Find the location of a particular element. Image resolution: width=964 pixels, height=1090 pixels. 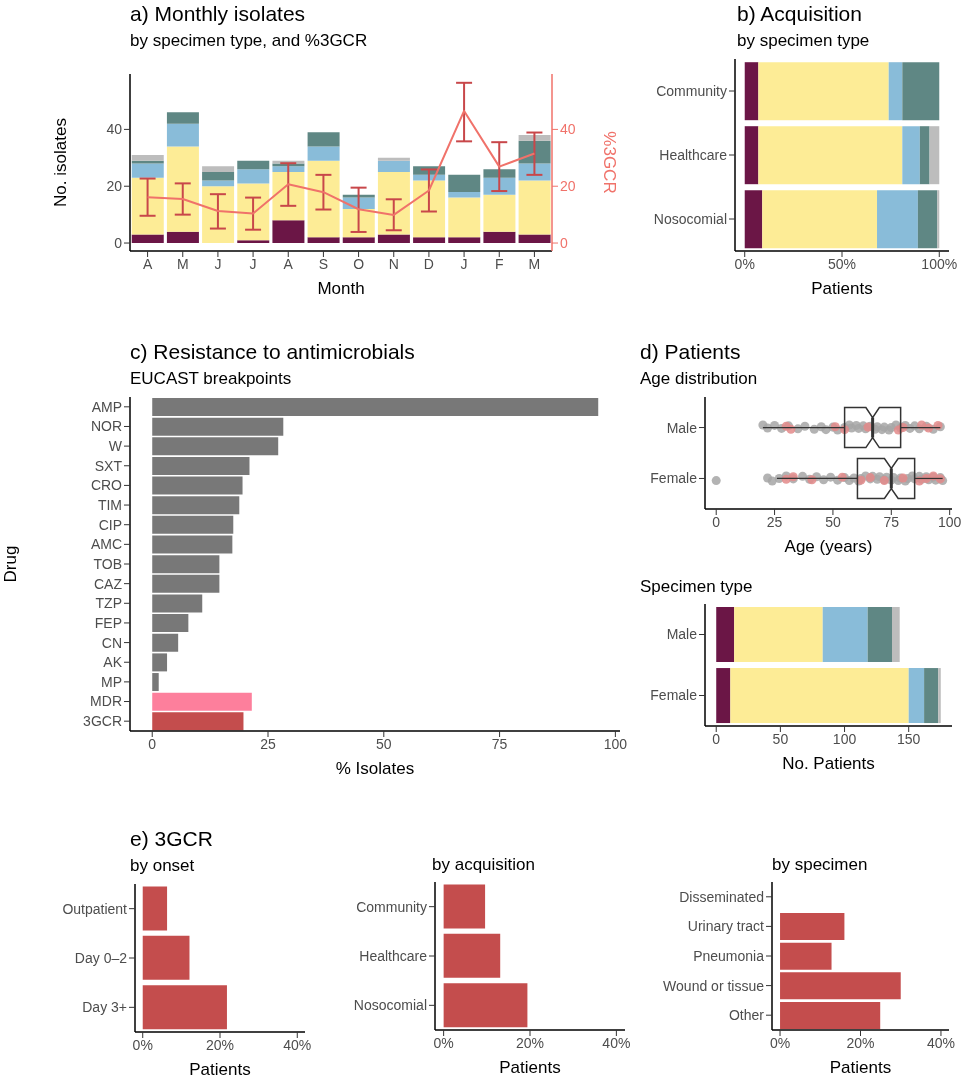

chart-title: d) Patients is located at coordinates (691, 352).